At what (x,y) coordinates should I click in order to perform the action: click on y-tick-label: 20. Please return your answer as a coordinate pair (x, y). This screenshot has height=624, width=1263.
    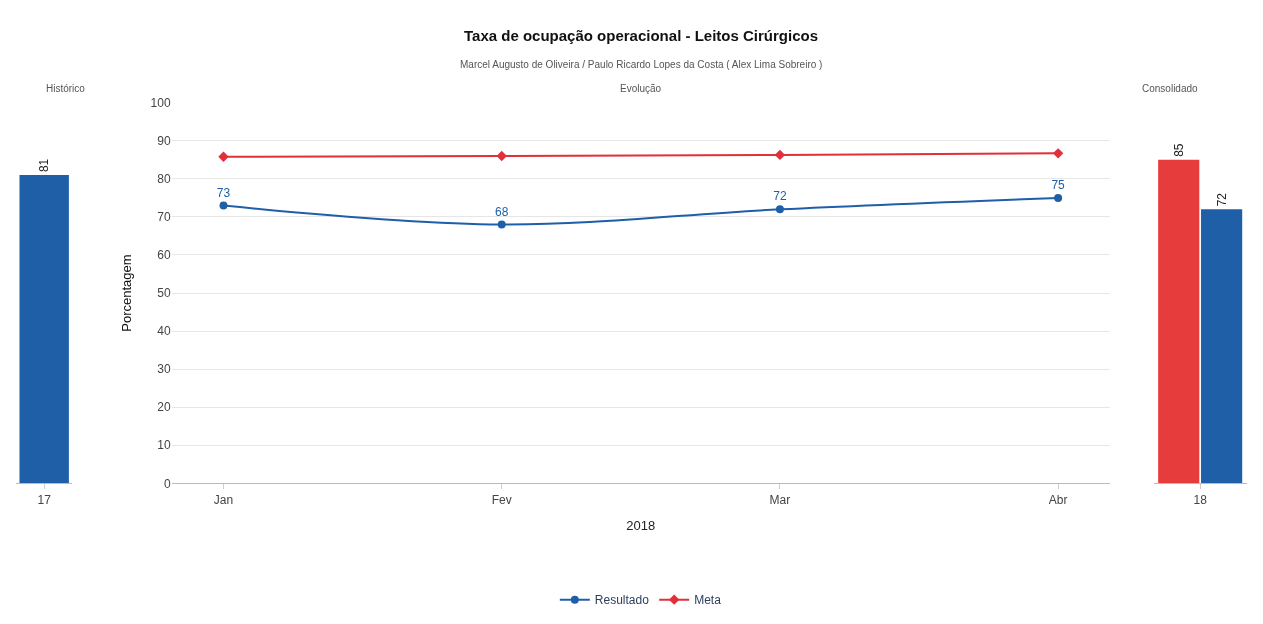
    Looking at the image, I should click on (164, 407).